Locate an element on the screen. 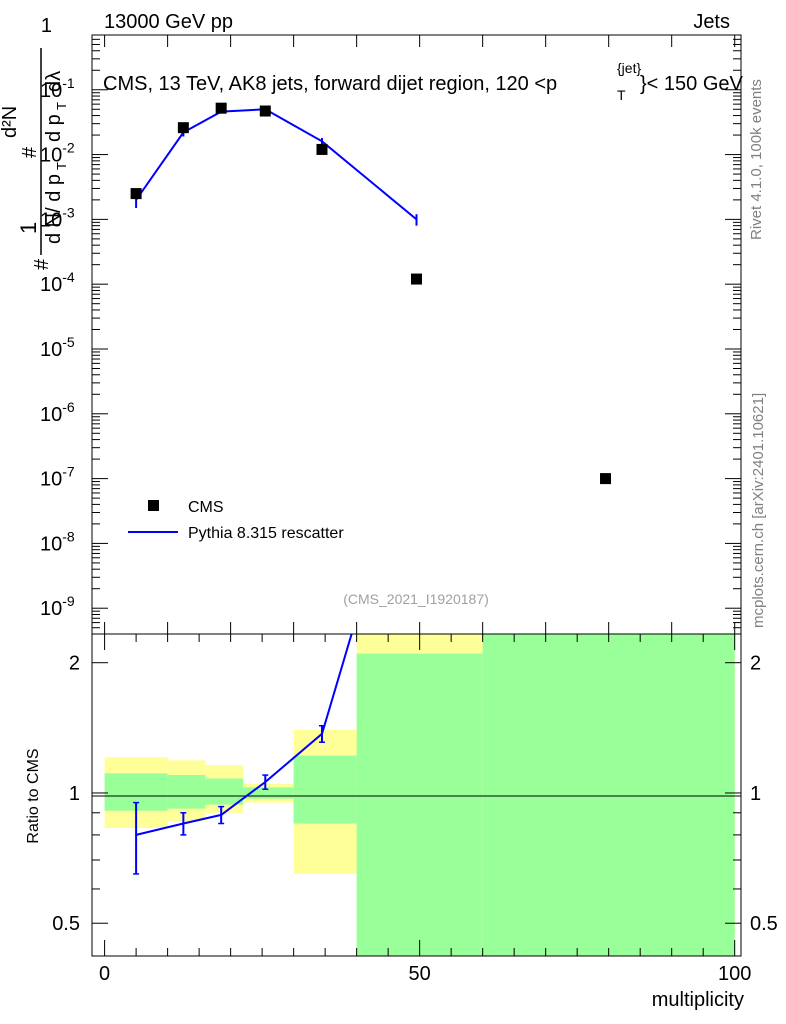  main-y-tick-label: 10⁻¹ is located at coordinates (57, 88).